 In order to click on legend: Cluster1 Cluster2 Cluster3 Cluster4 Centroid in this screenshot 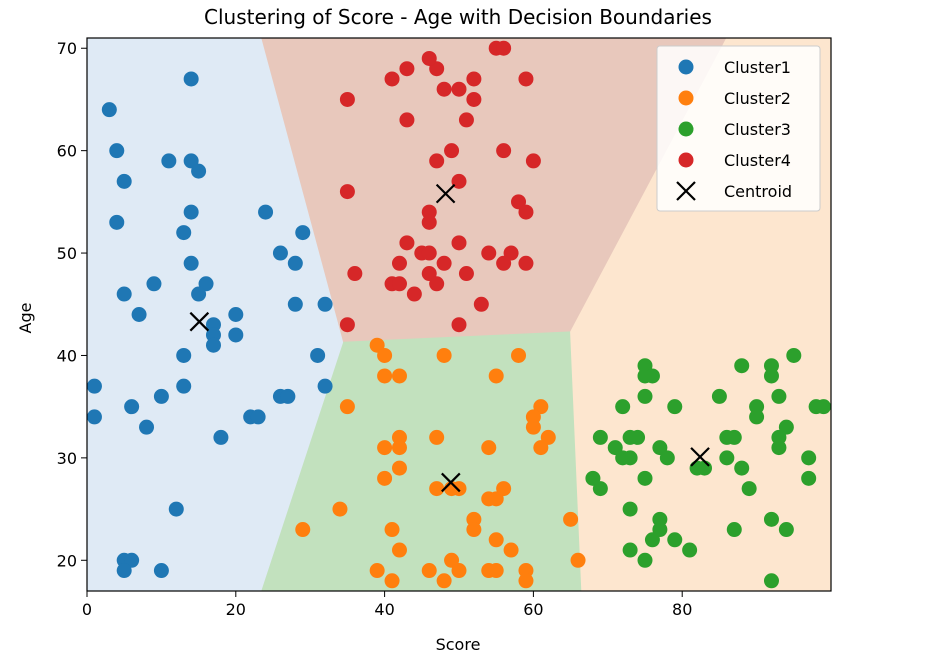, I will do `click(738, 128)`.